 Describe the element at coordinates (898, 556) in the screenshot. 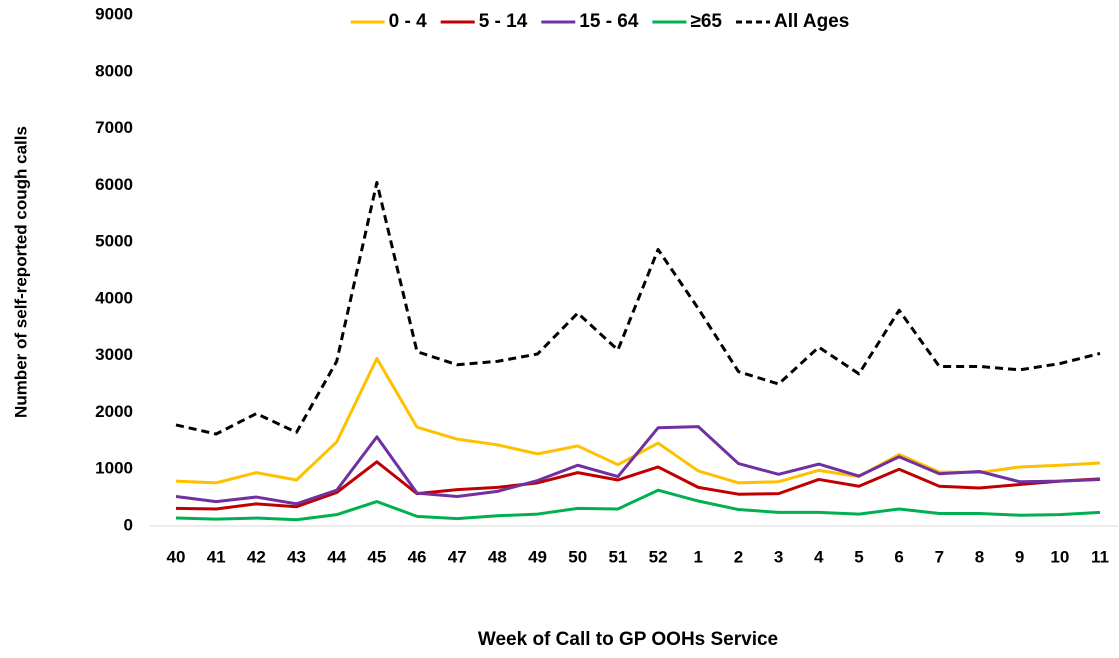

I see `x-tick-label: 6` at that location.